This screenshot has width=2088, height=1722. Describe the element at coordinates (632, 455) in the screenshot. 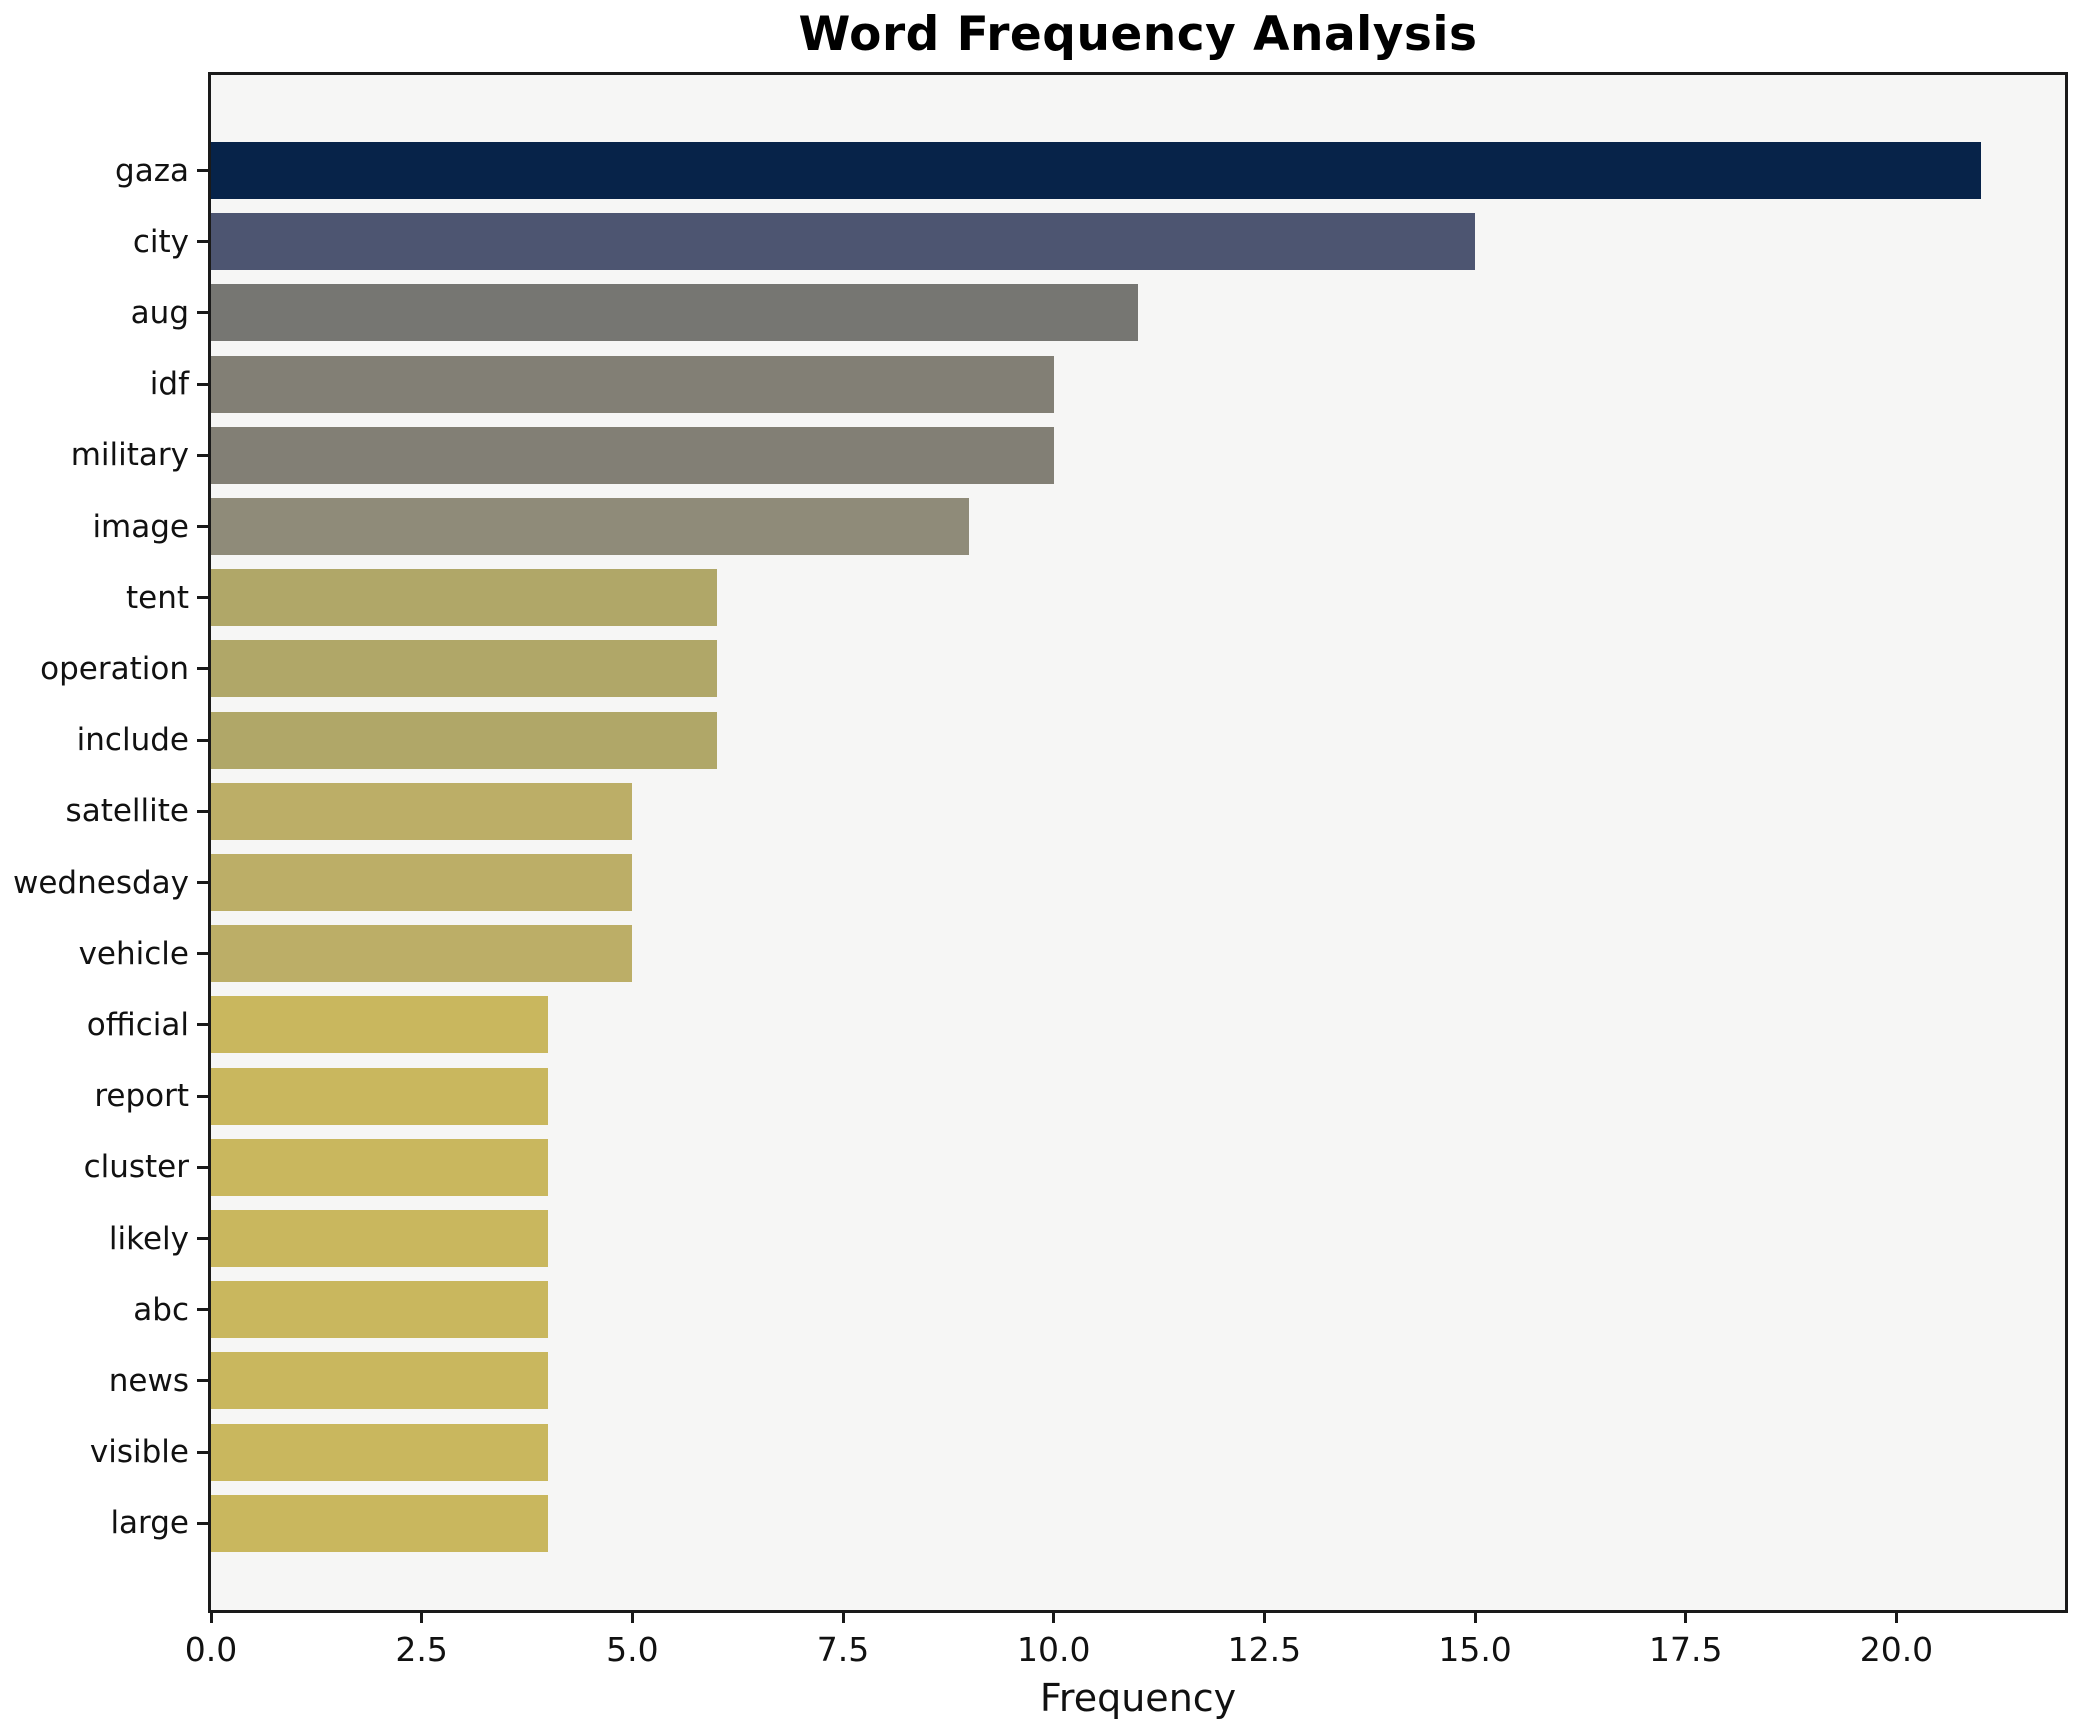

I see `bar-military` at that location.